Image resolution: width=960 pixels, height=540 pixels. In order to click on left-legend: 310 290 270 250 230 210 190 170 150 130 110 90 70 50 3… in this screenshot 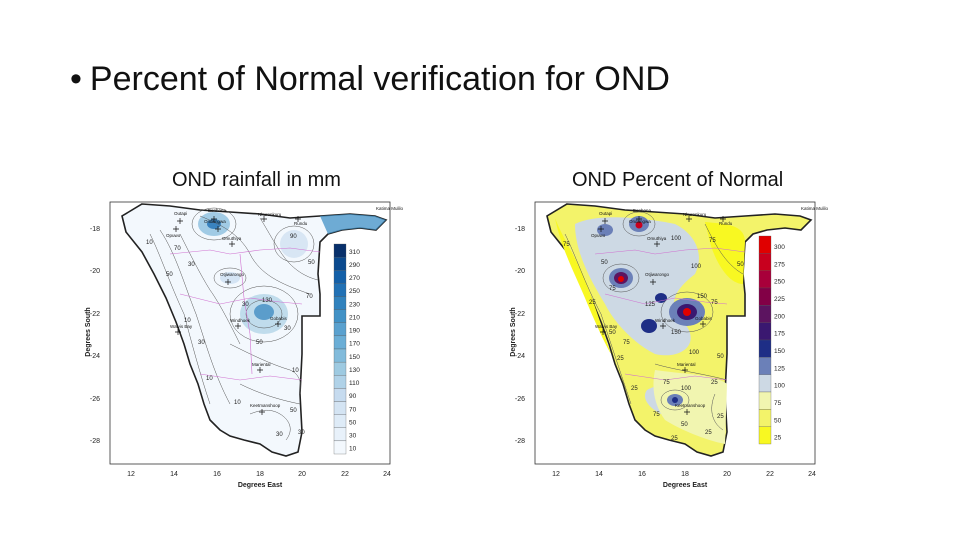, I will do `click(346, 349)`.